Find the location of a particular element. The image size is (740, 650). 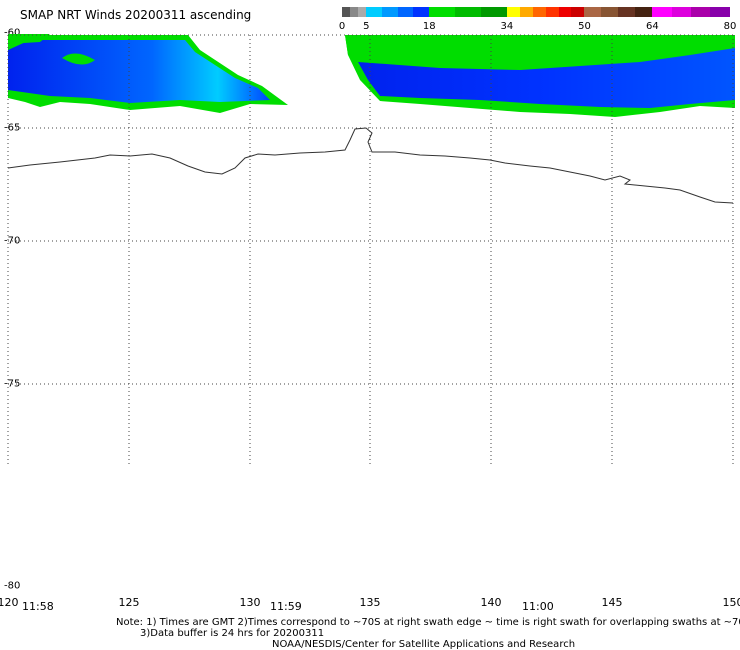

colorbar-tick-80: 80 is located at coordinates (730, 26).